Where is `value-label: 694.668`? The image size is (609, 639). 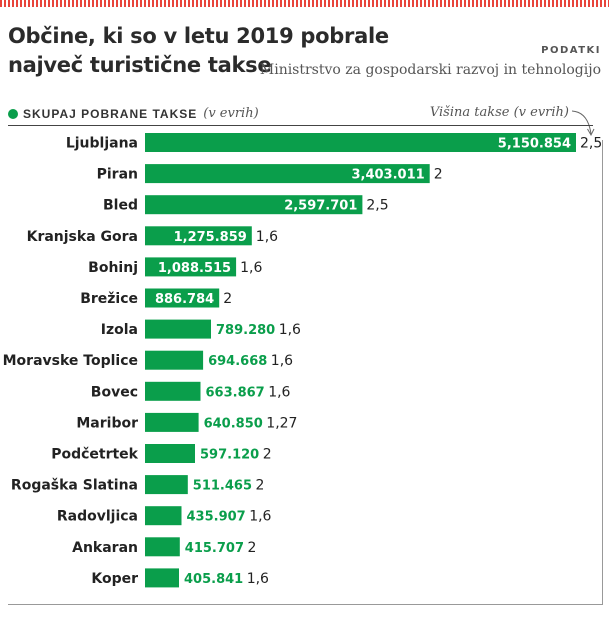
value-label: 694.668 is located at coordinates (237, 361).